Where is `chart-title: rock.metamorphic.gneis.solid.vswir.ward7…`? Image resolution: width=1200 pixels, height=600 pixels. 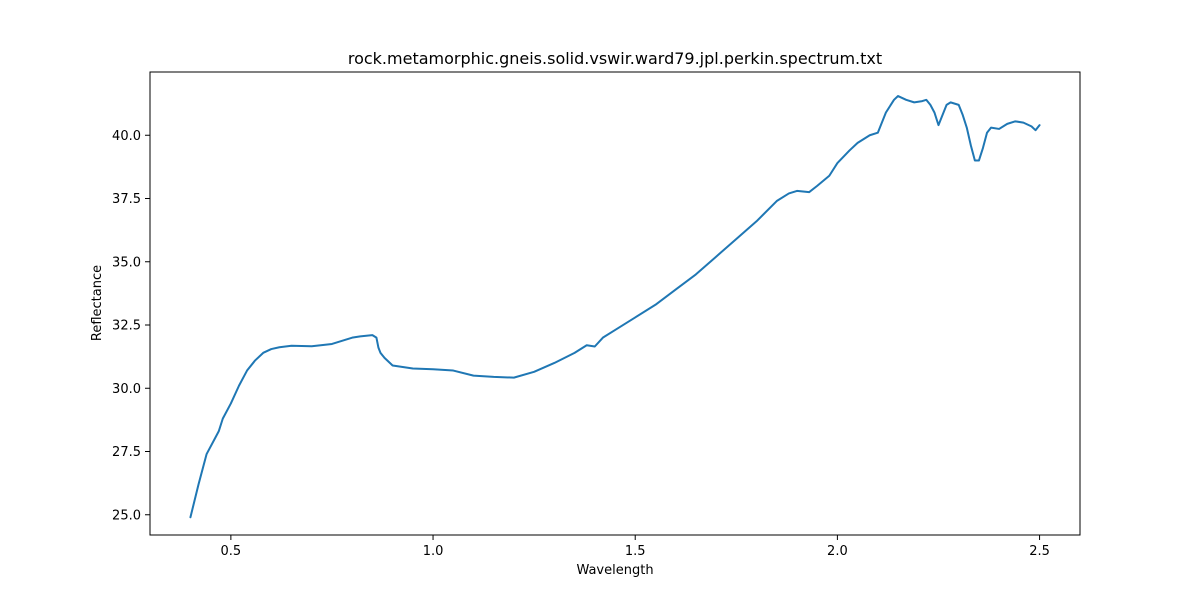 chart-title: rock.metamorphic.gneis.solid.vswir.ward7… is located at coordinates (615, 58).